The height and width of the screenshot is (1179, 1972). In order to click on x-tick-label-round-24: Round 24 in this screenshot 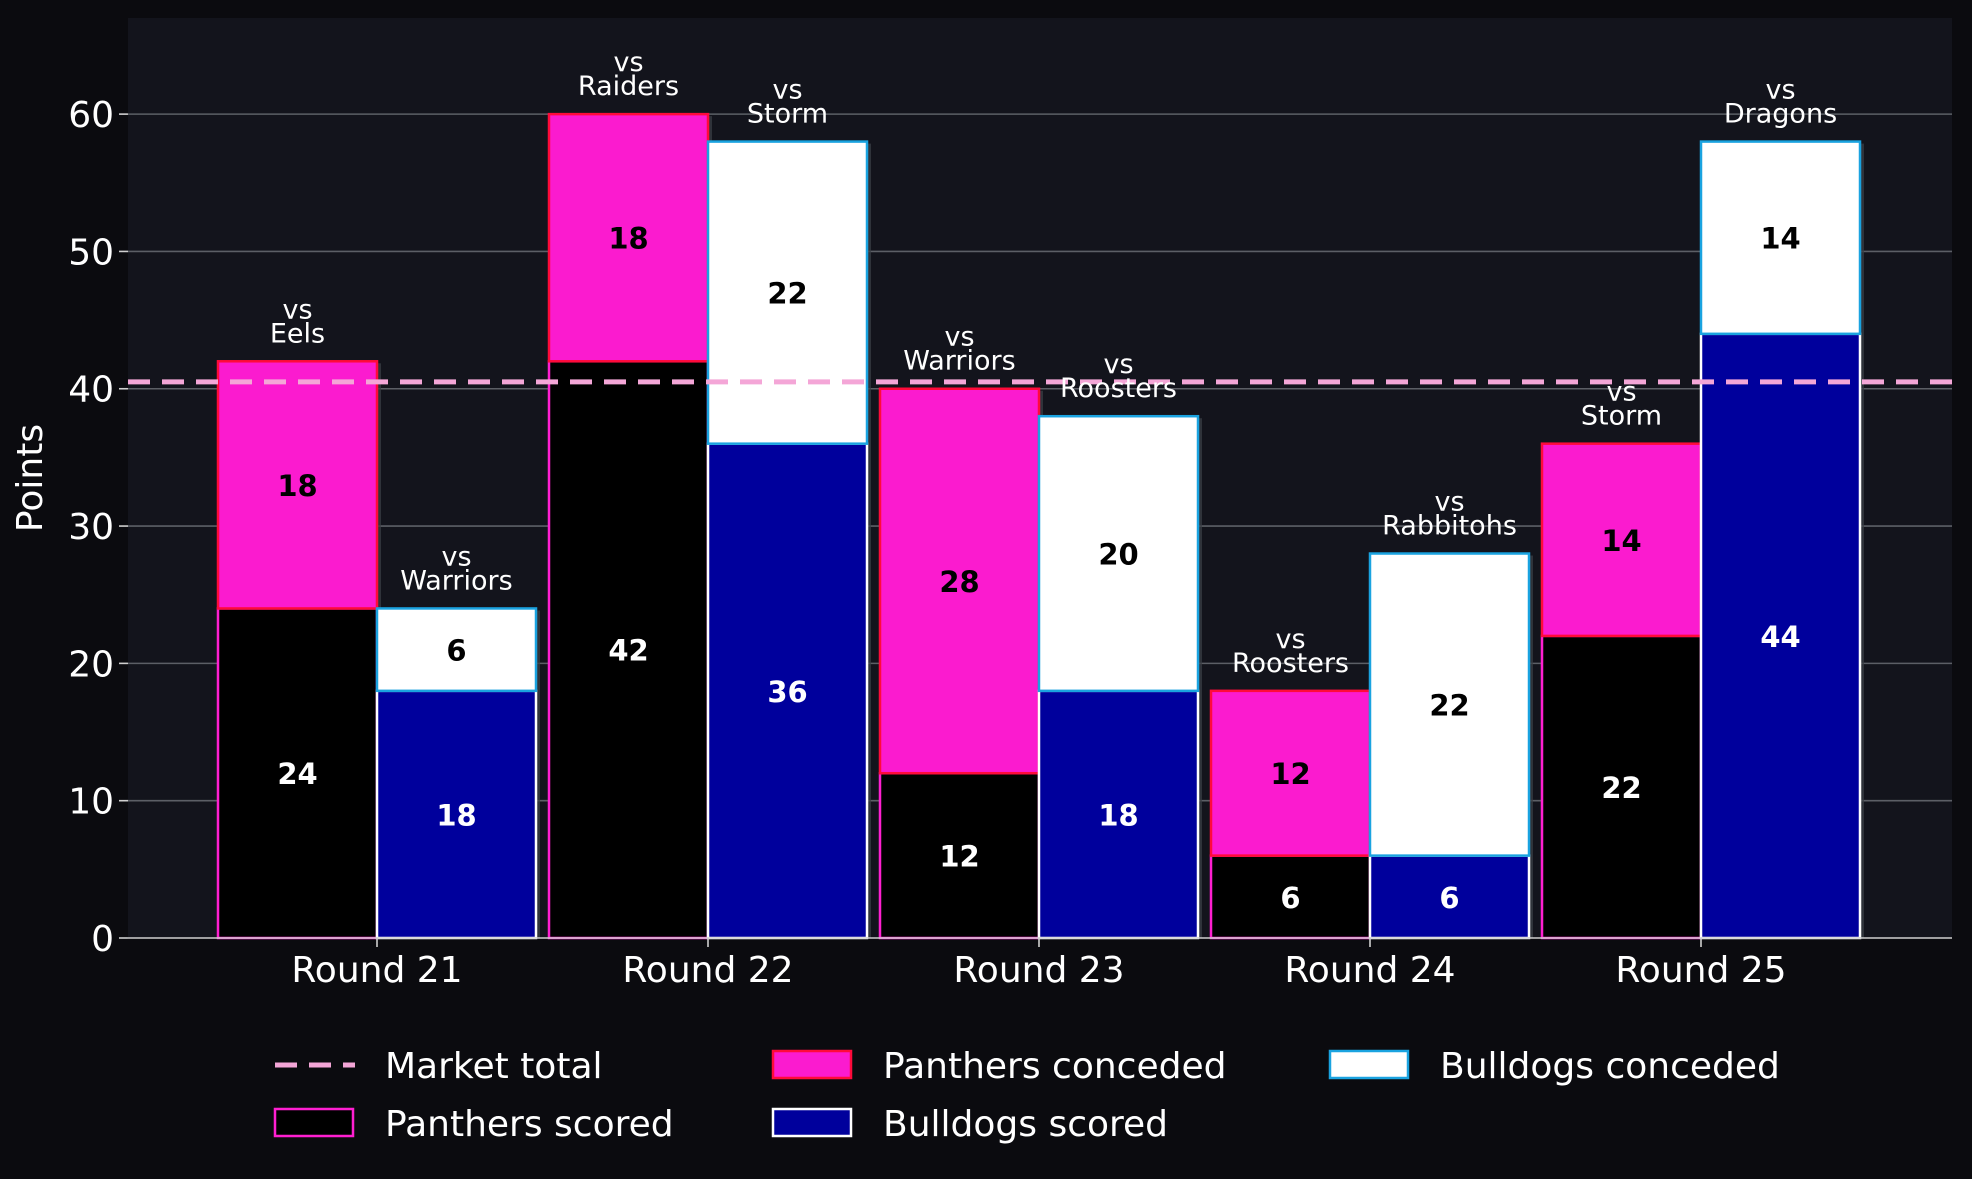, I will do `click(1369, 970)`.